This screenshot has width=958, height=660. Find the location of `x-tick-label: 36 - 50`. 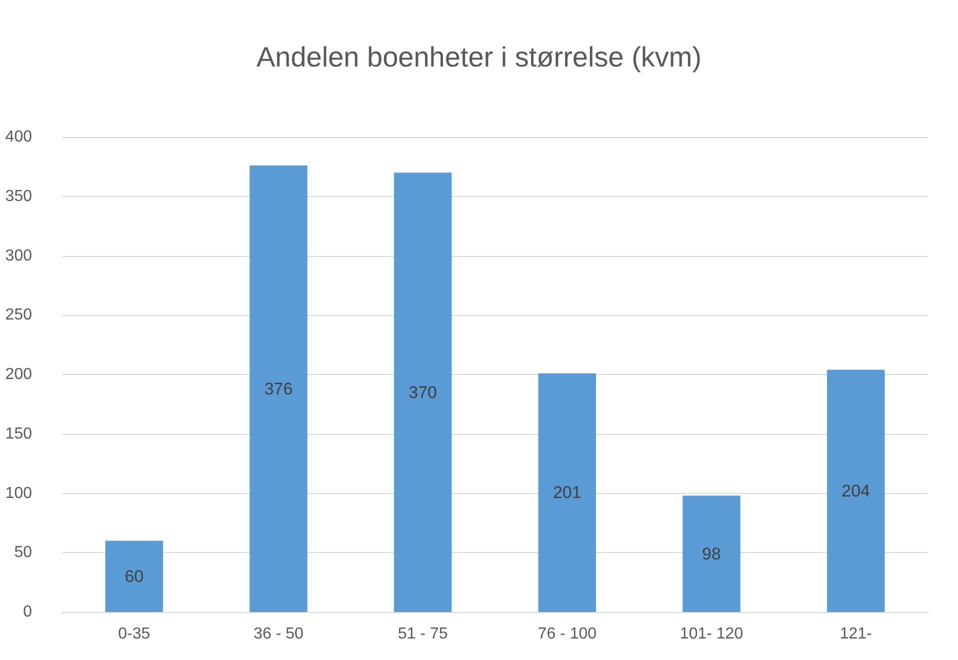

x-tick-label: 36 - 50 is located at coordinates (279, 634).